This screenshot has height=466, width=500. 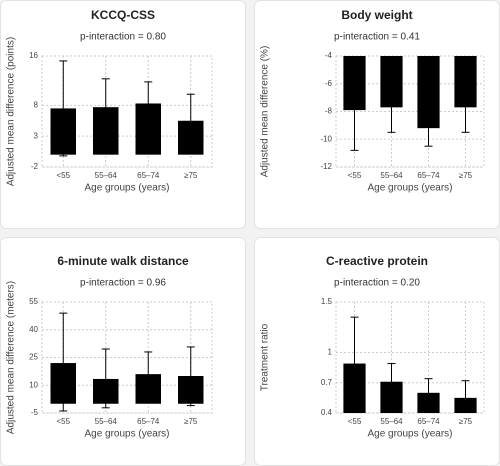 I want to click on y-tick-label: -4, so click(x=329, y=55).